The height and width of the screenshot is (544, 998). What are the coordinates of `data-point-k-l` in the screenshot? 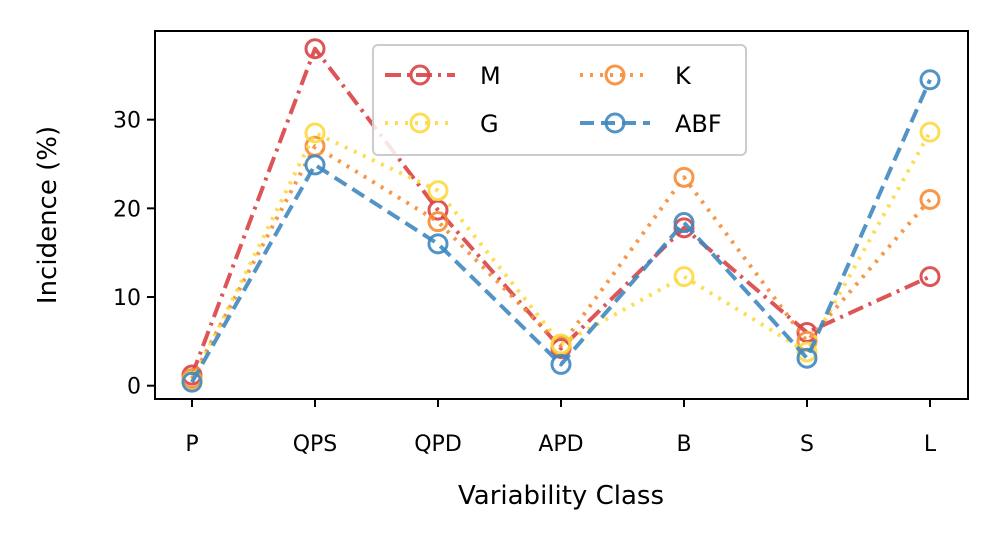 It's located at (930, 199).